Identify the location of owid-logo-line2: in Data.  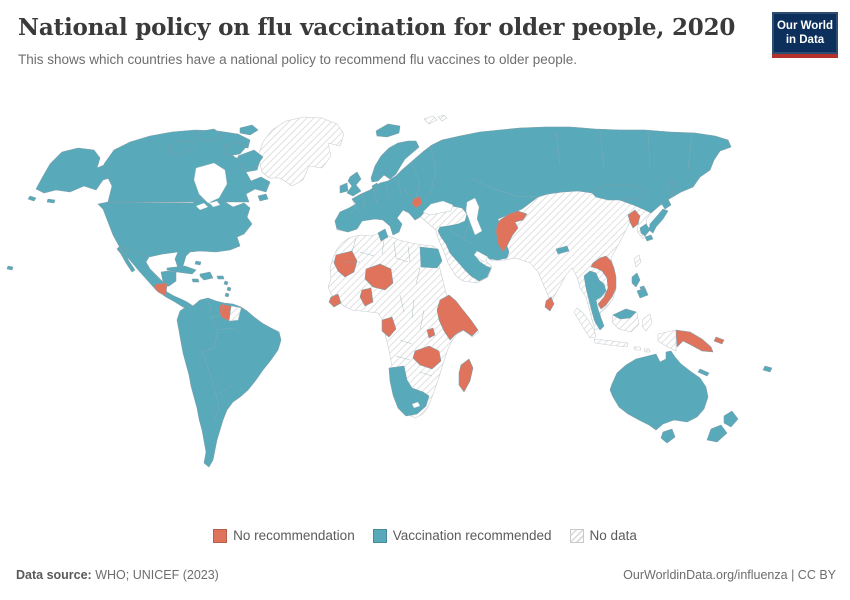
(805, 40).